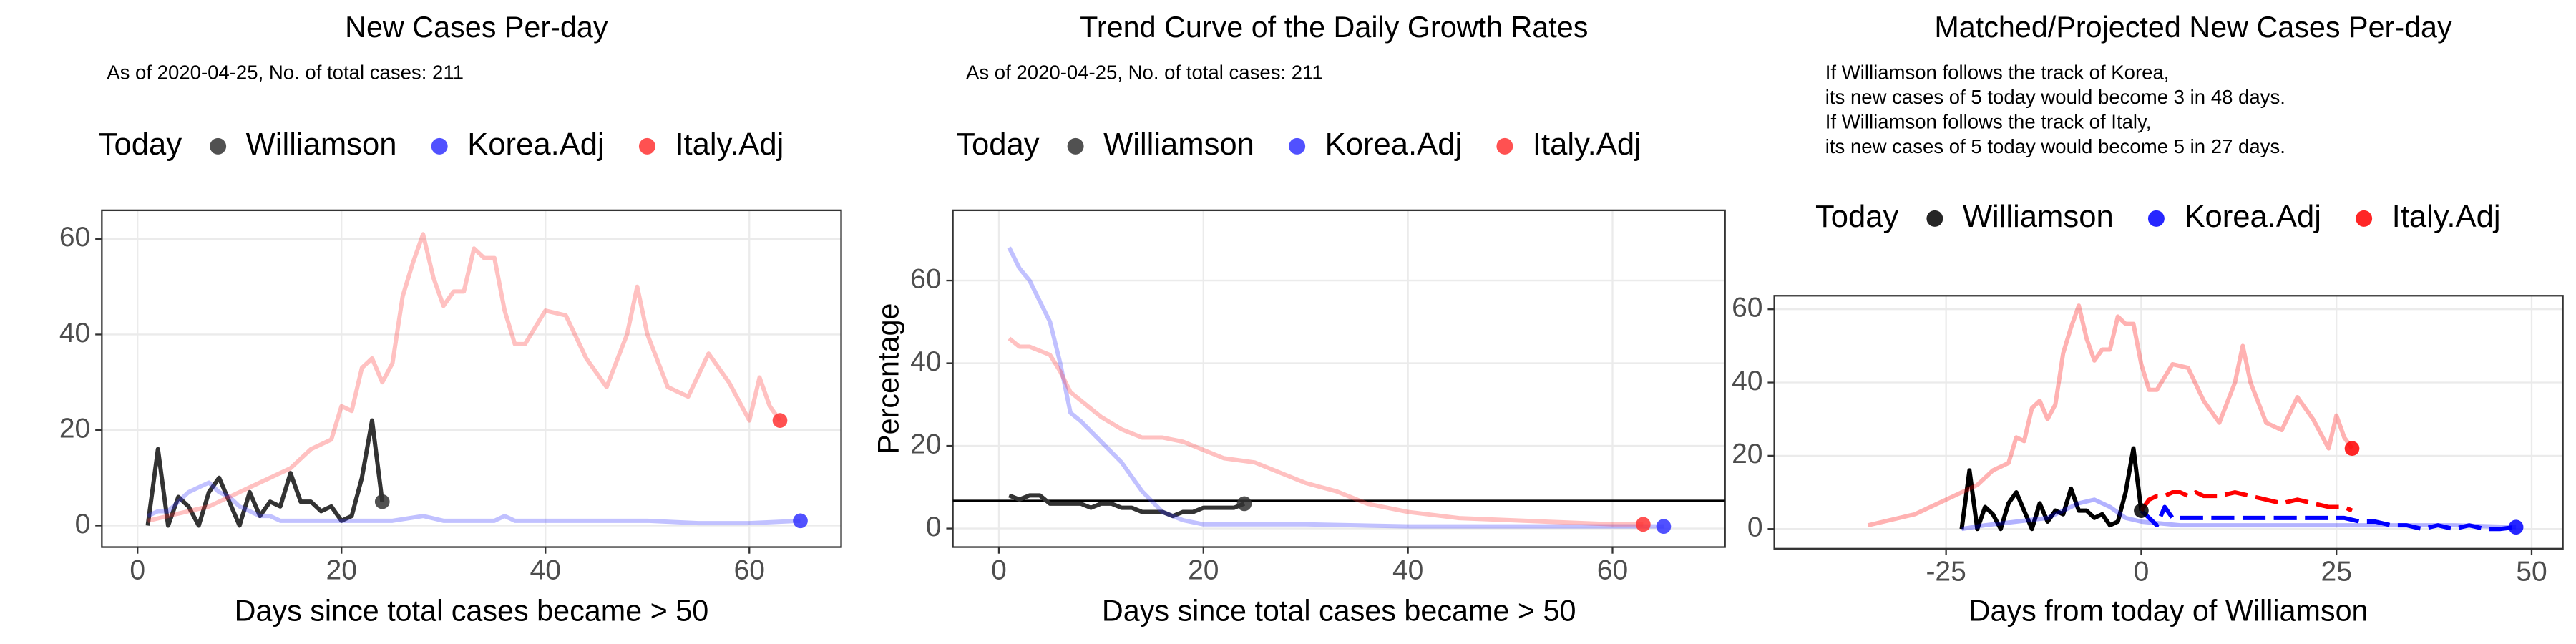  I want to click on y-axis-label: Percentage, so click(888, 378).